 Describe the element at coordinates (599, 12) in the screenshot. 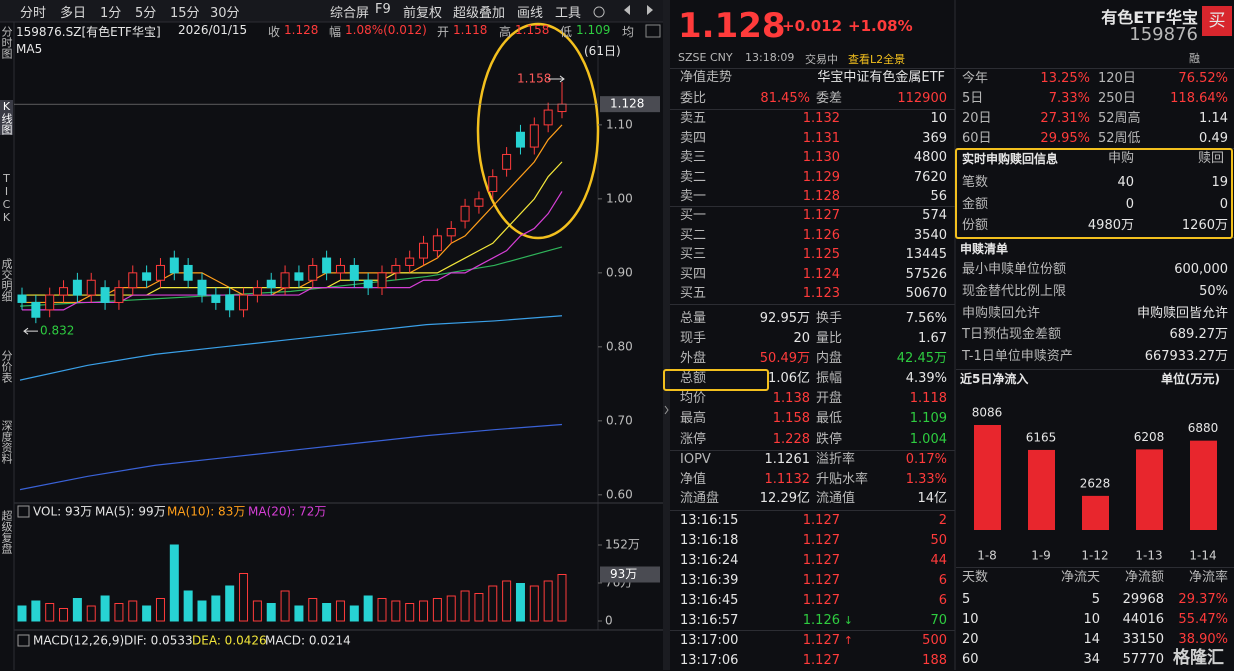

I see `settings-icon` at that location.